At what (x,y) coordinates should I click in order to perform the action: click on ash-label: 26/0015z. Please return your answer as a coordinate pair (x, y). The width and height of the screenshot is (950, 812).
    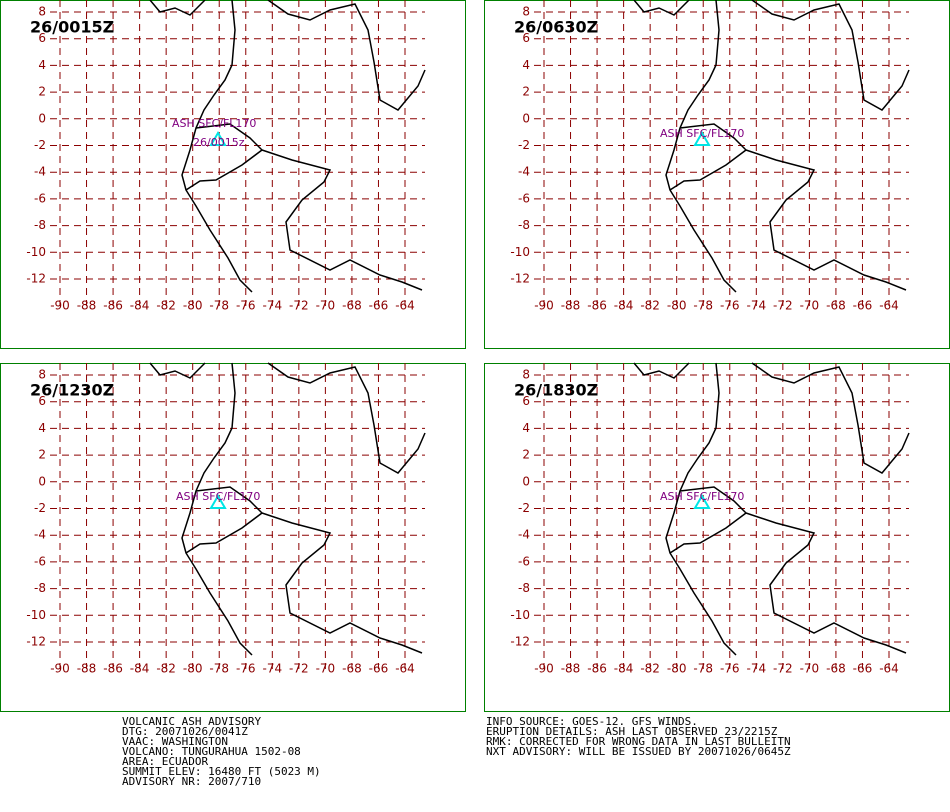
    Looking at the image, I should click on (219, 142).